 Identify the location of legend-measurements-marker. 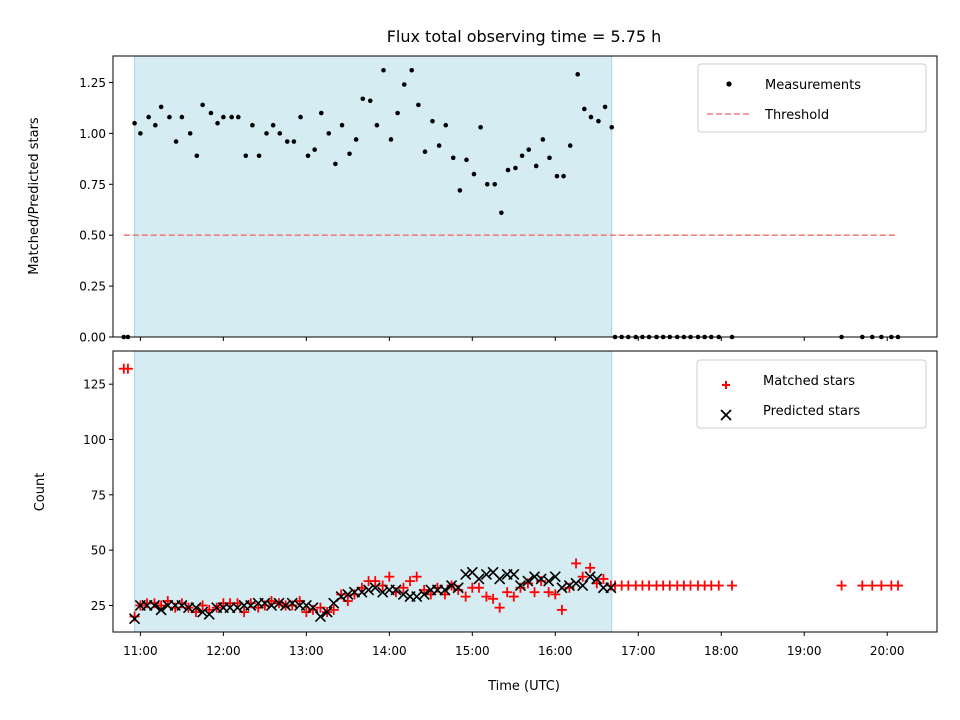
(729, 84).